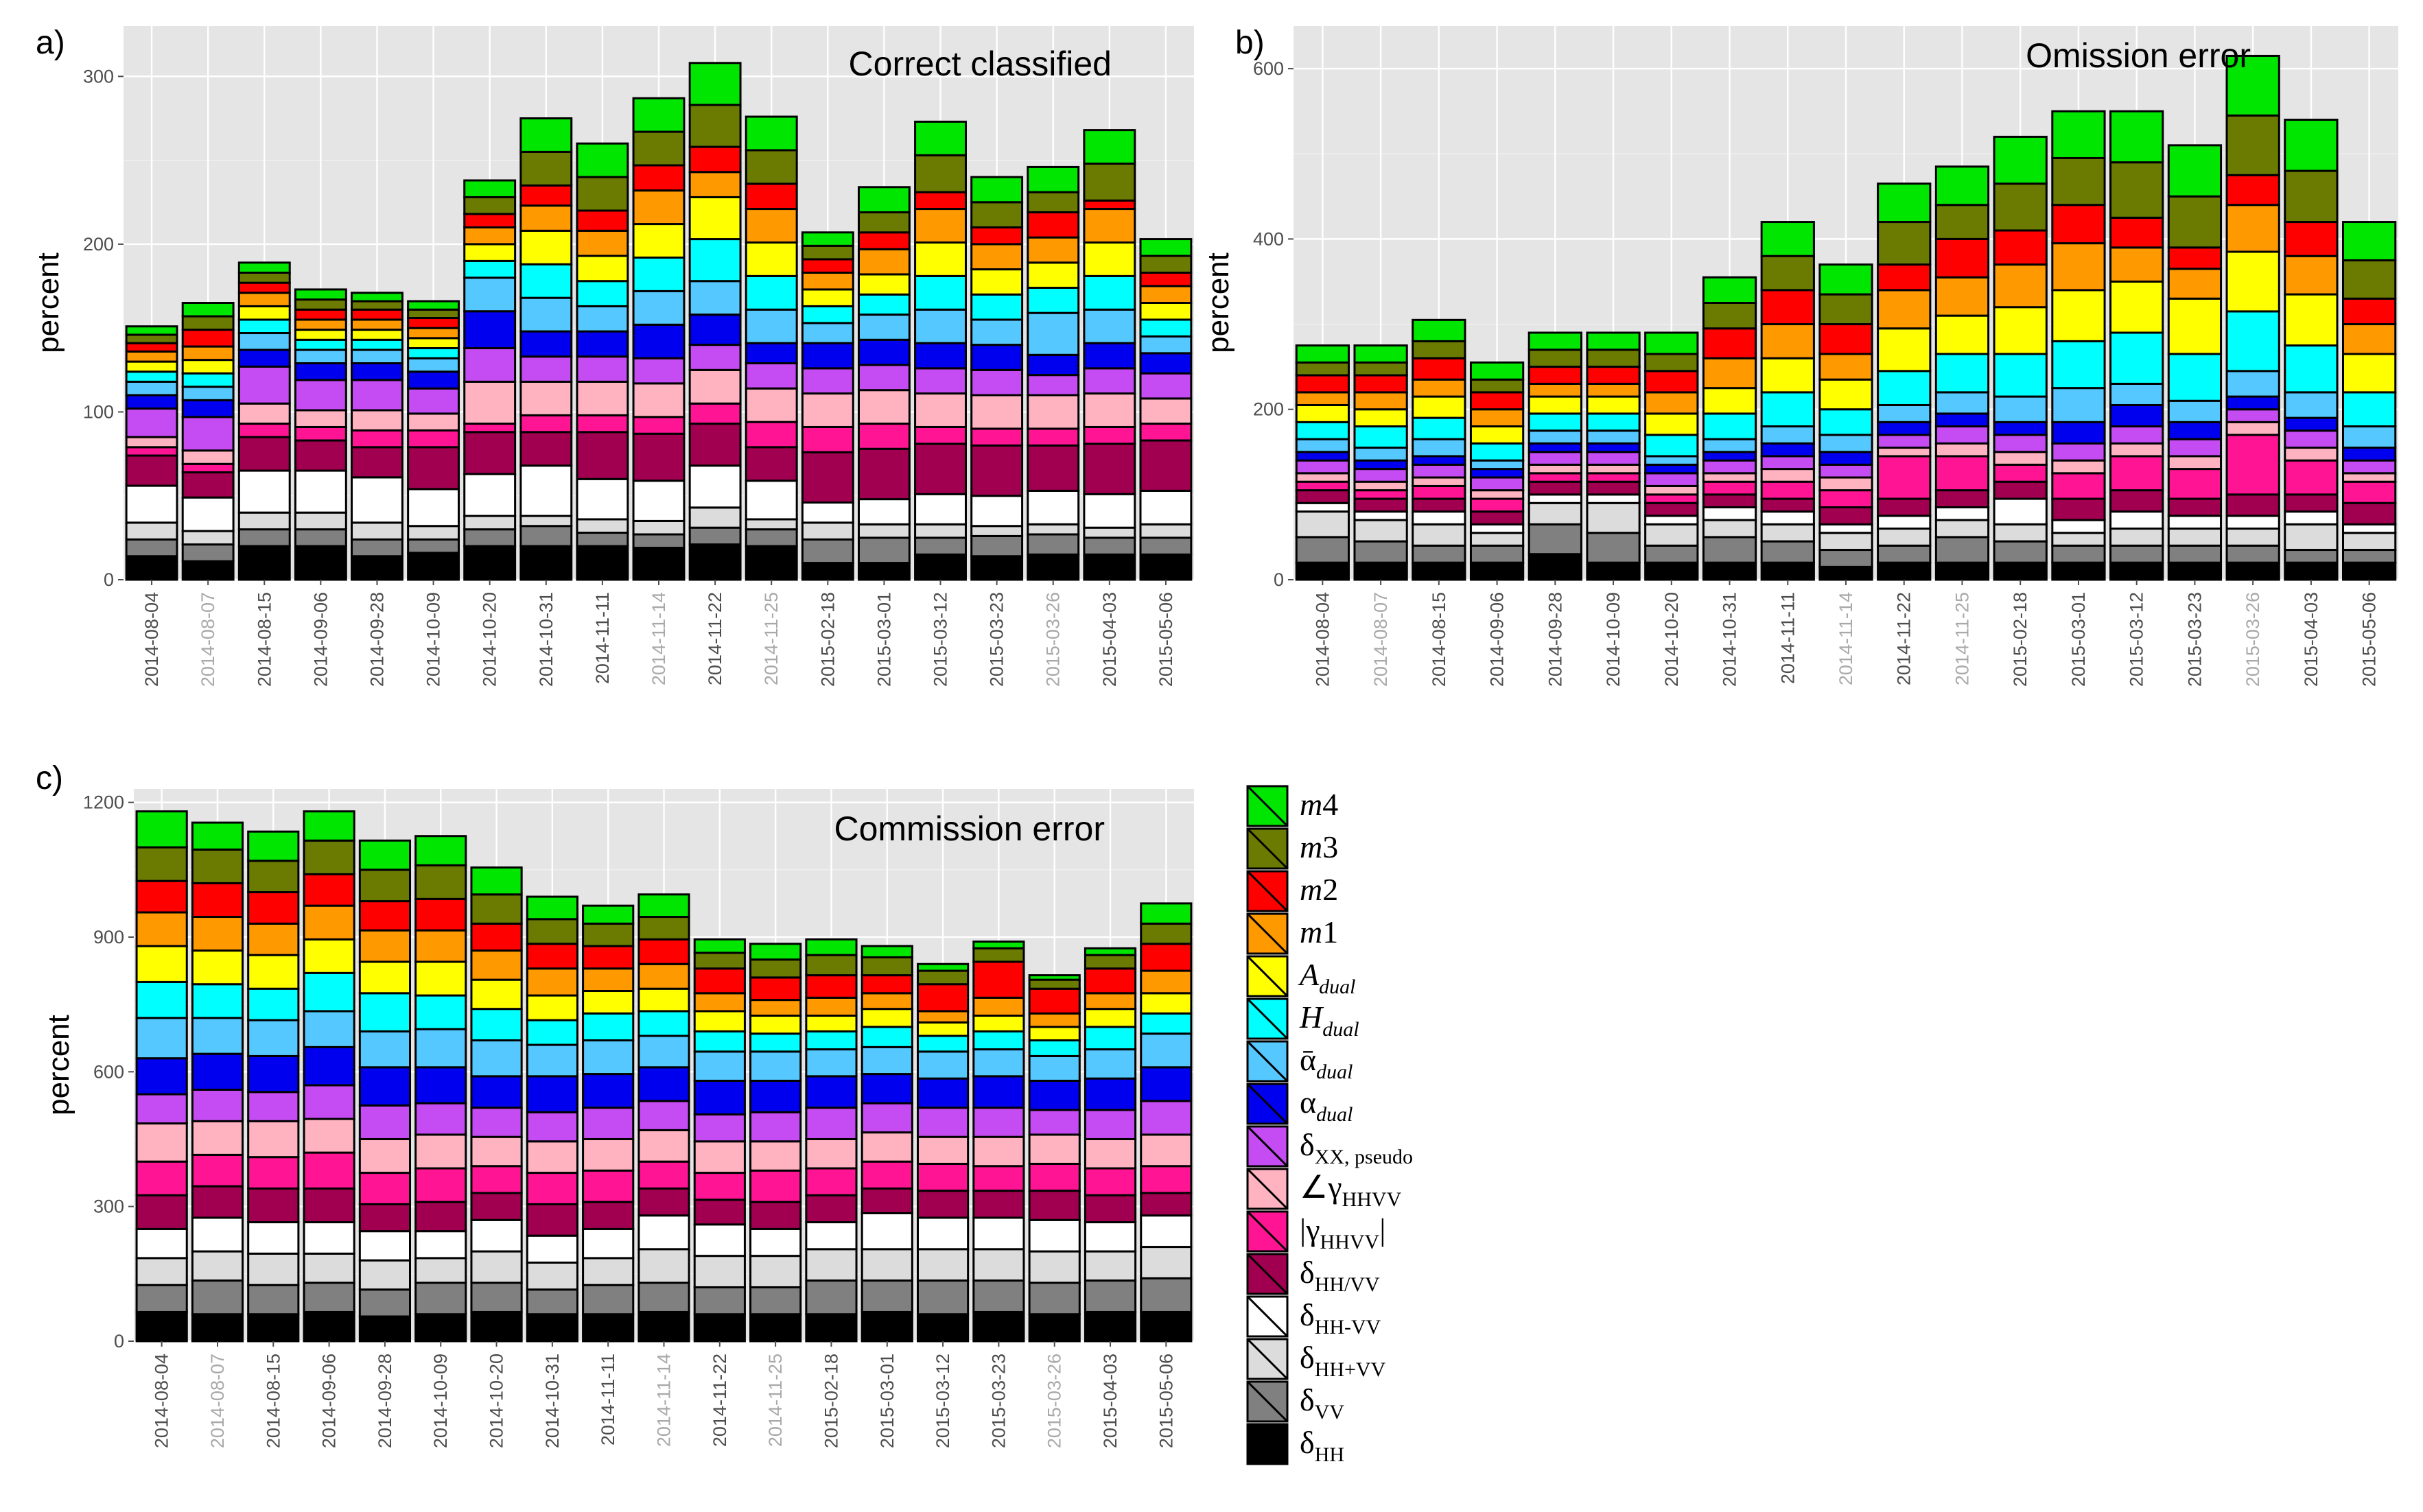 The height and width of the screenshot is (1512, 2423). What do you see at coordinates (1292, 933) in the screenshot?
I see `legend-item: m1` at bounding box center [1292, 933].